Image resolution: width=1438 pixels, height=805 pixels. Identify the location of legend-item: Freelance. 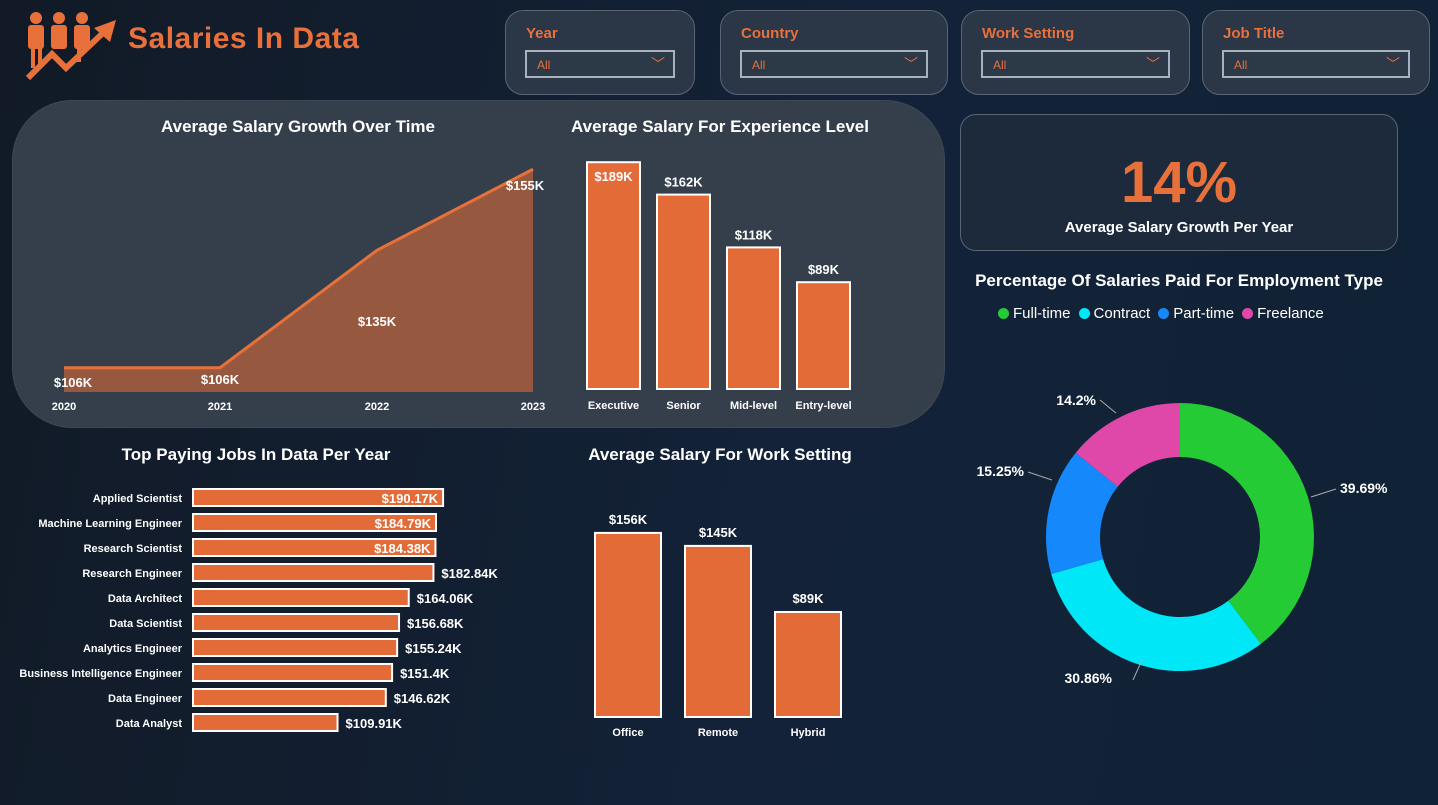
(1283, 313).